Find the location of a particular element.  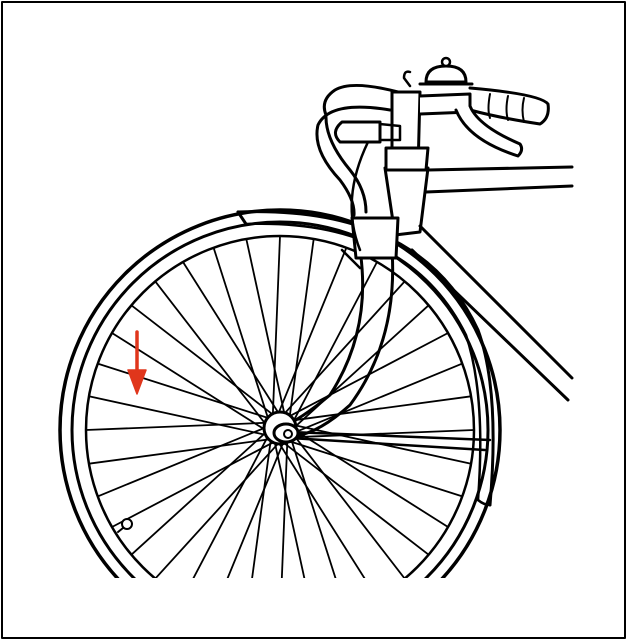

arrow-down-icon is located at coordinates (137, 362).